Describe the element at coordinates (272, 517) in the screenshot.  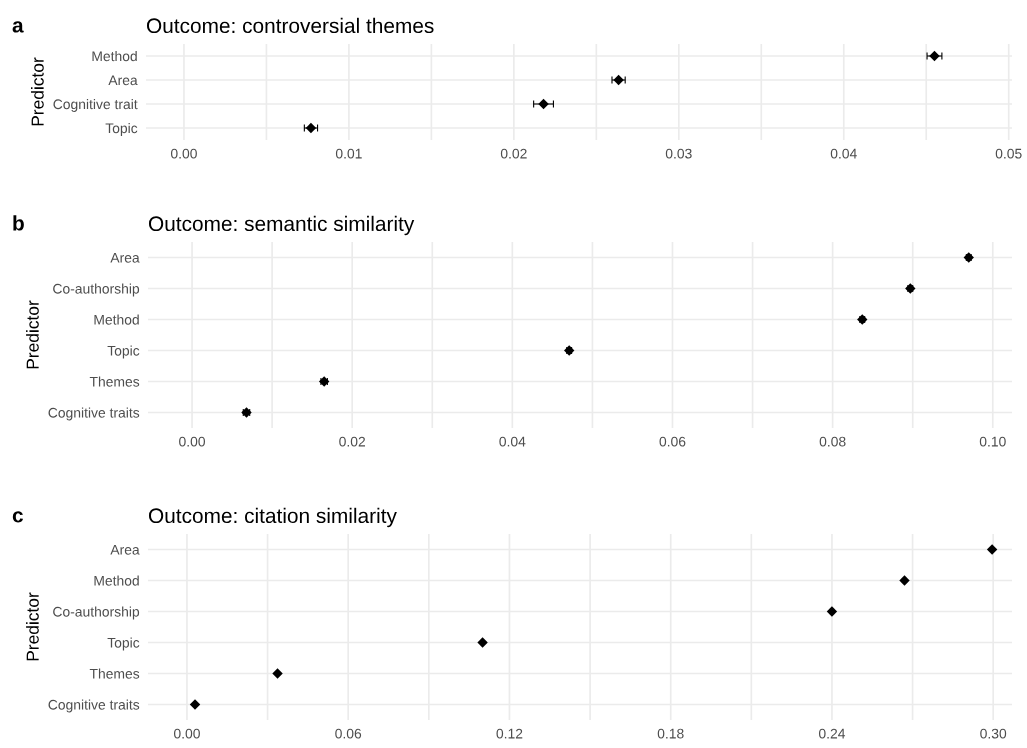
I see `chart-title: Outcome: citation similarity` at that location.